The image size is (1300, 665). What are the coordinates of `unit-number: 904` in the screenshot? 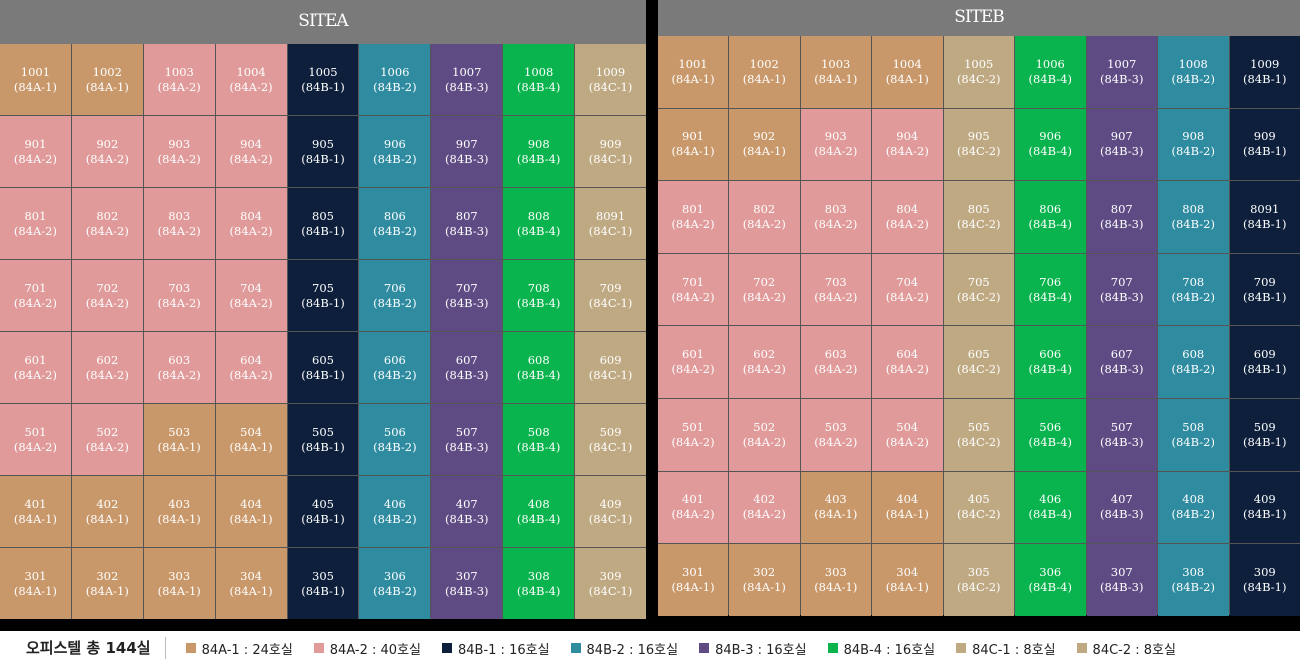 It's located at (907, 136).